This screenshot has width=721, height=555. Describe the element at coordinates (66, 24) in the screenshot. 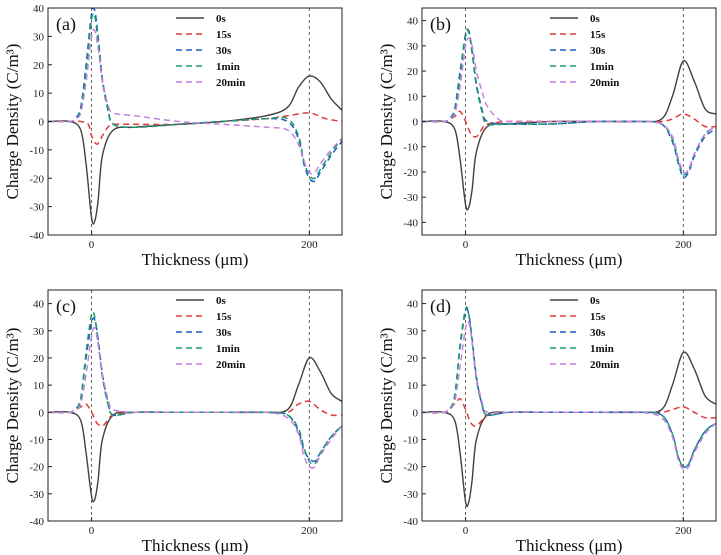

I see `panel-label: (a)` at that location.